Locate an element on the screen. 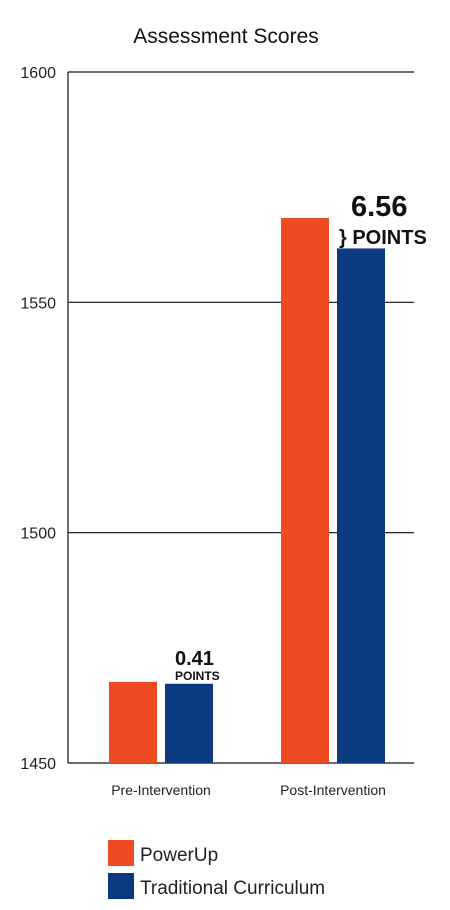 This screenshot has width=450, height=910. x-category-labels: Pre-Intervention Post-Intervention is located at coordinates (248, 790).